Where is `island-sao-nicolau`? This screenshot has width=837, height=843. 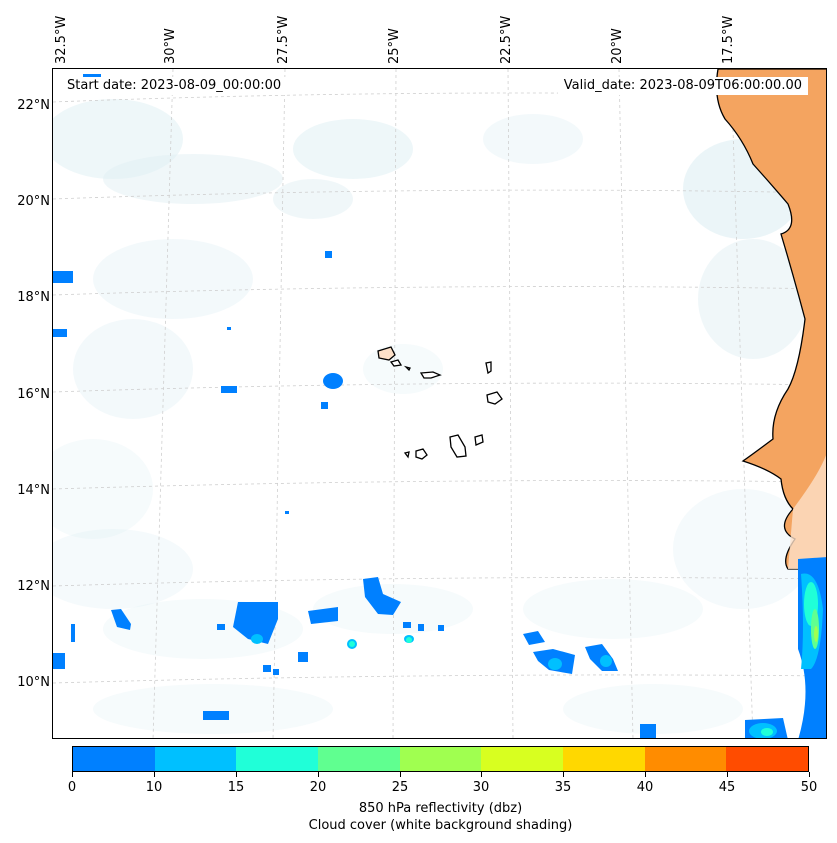
island-sao-nicolau is located at coordinates (430, 375).